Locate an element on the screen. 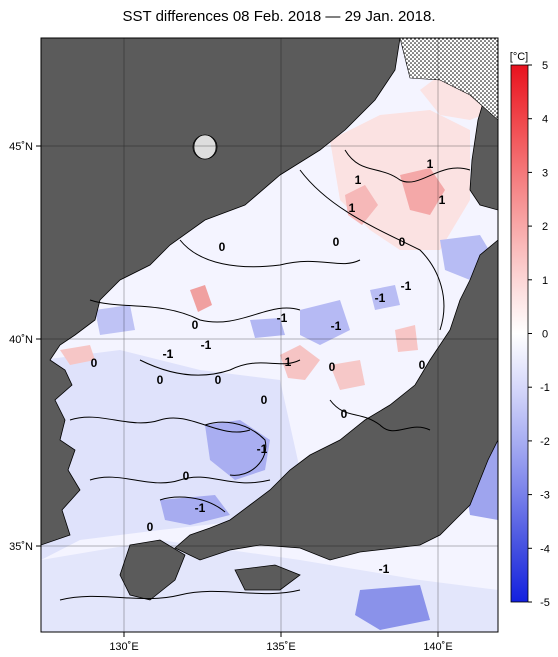  colorbar-tick-label: 0 is located at coordinates (545, 335).